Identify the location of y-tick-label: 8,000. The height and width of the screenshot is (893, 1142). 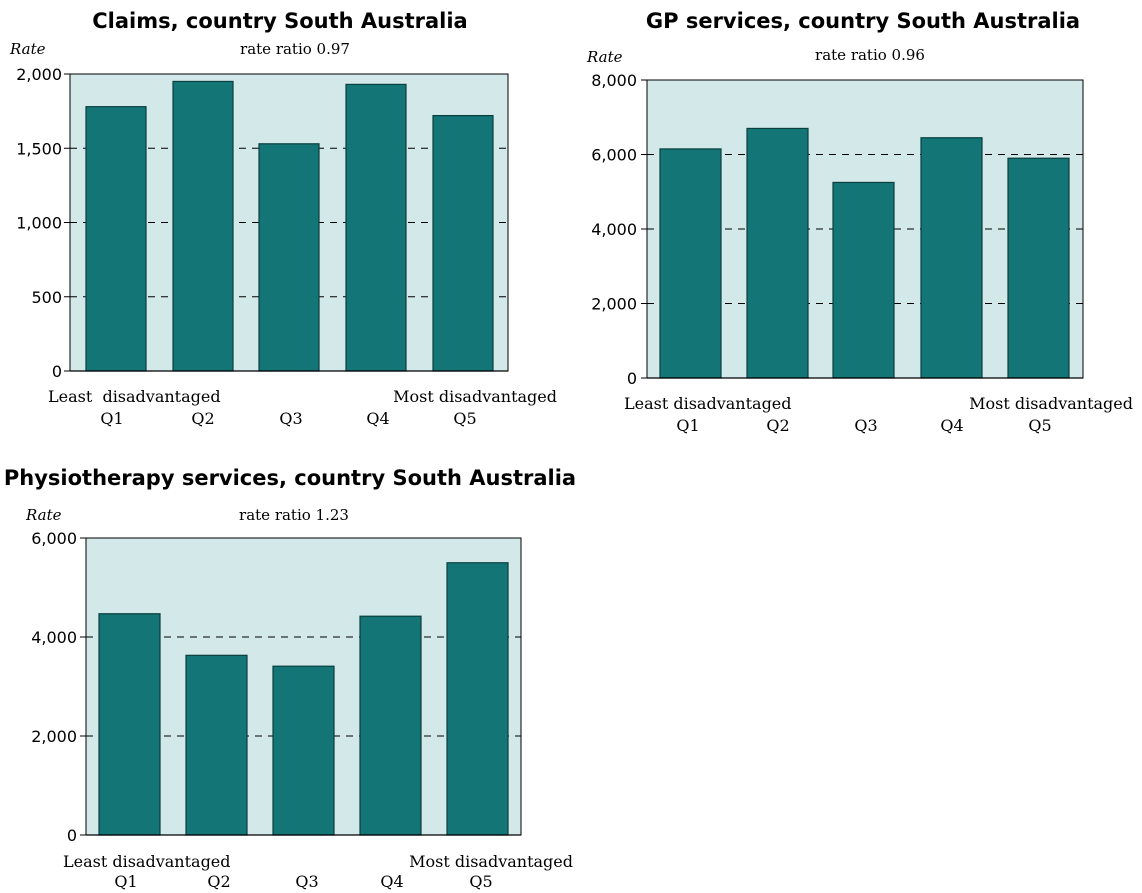
(614, 80).